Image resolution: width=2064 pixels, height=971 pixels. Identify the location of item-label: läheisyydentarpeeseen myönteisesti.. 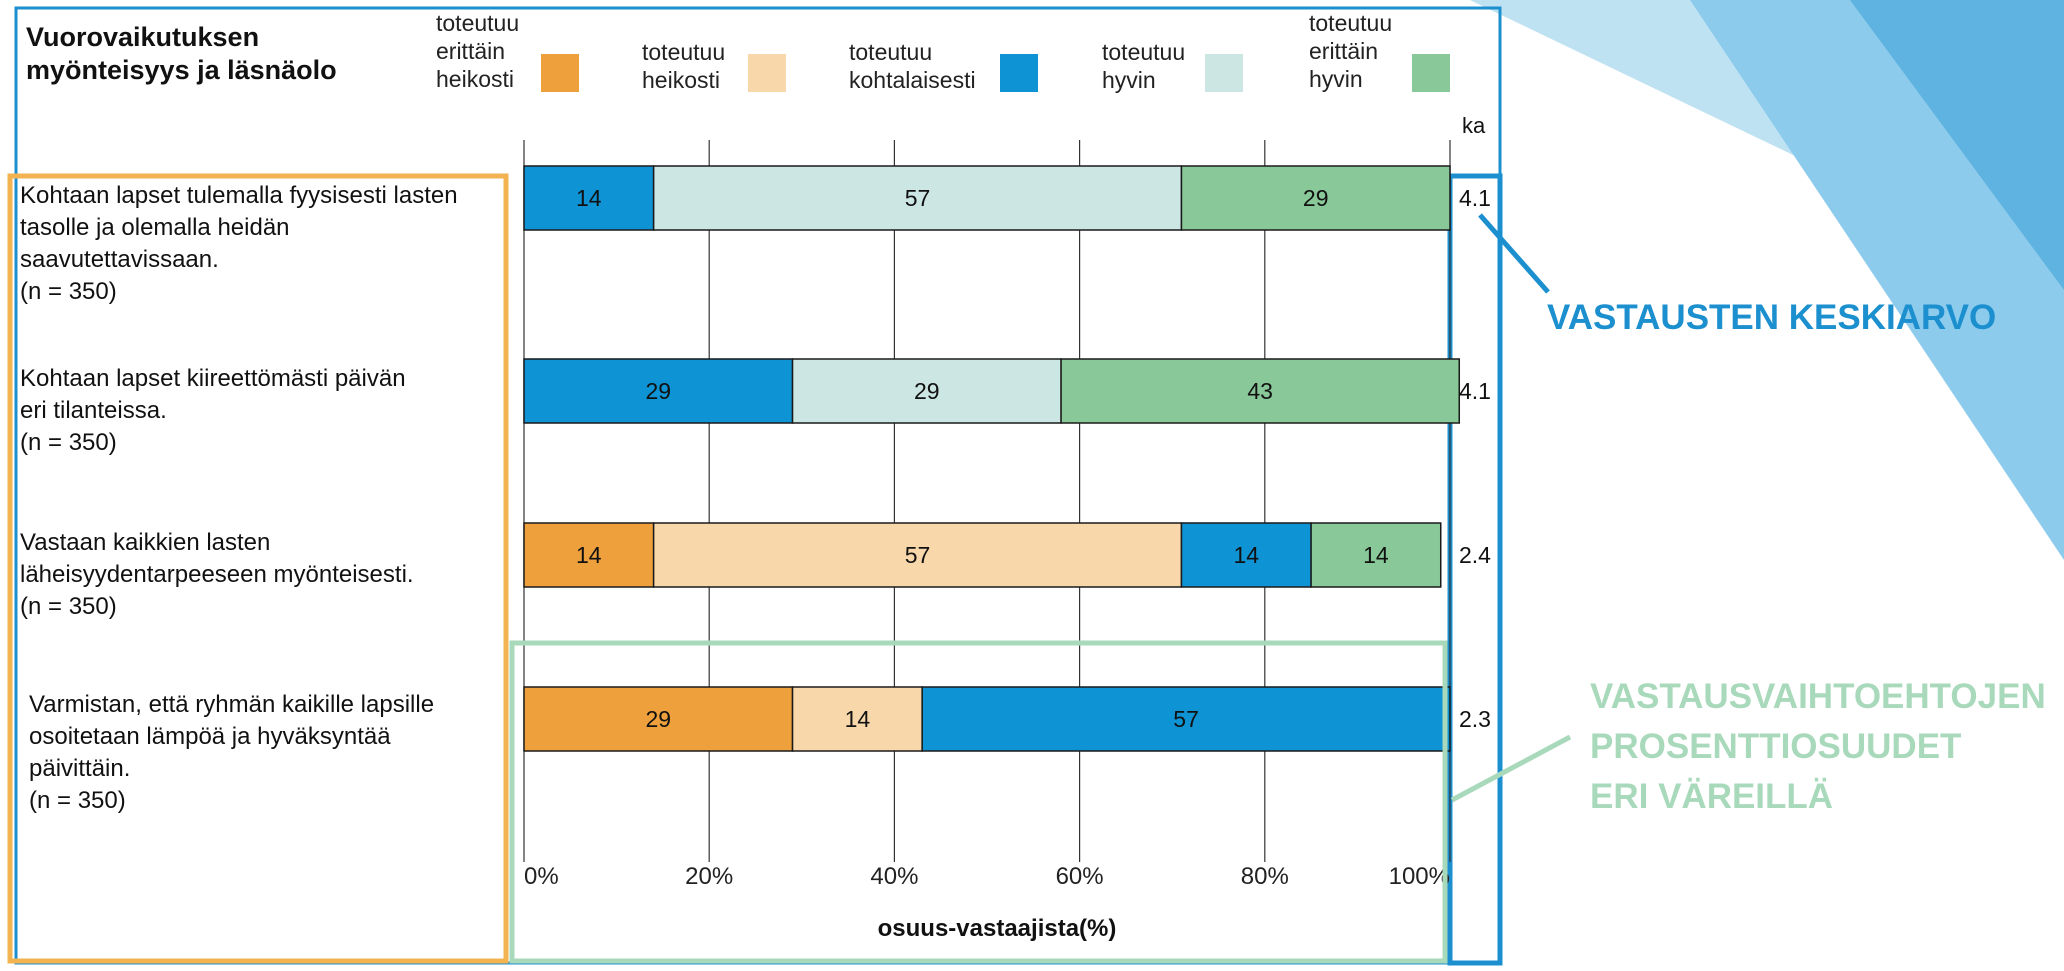
(217, 574).